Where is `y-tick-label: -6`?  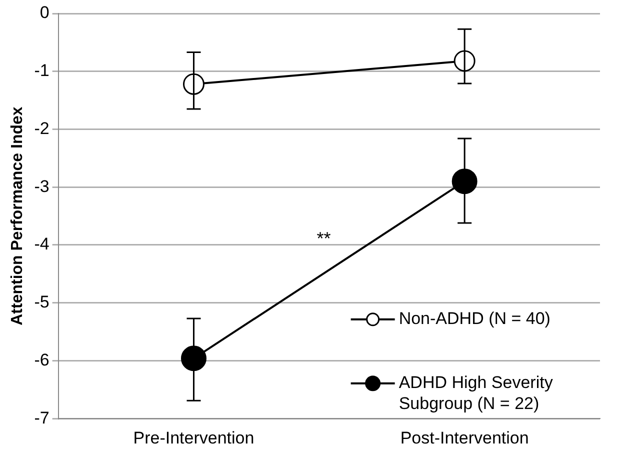 y-tick-label: -6 is located at coordinates (42, 360).